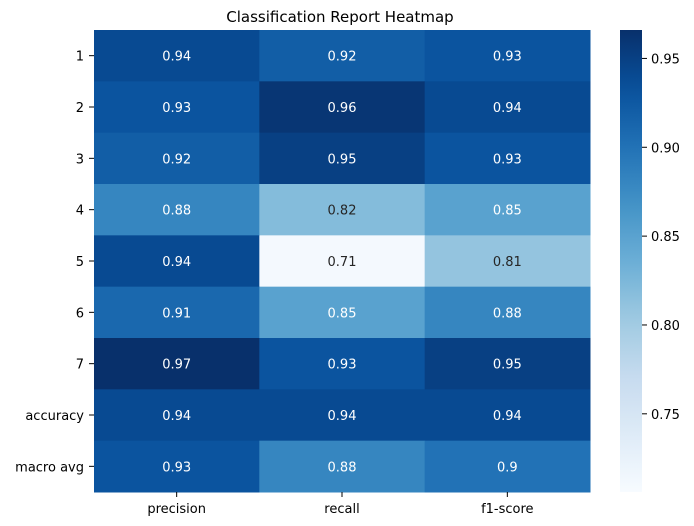 The image size is (694, 526). I want to click on cell-value-label: 0.81, so click(507, 262).